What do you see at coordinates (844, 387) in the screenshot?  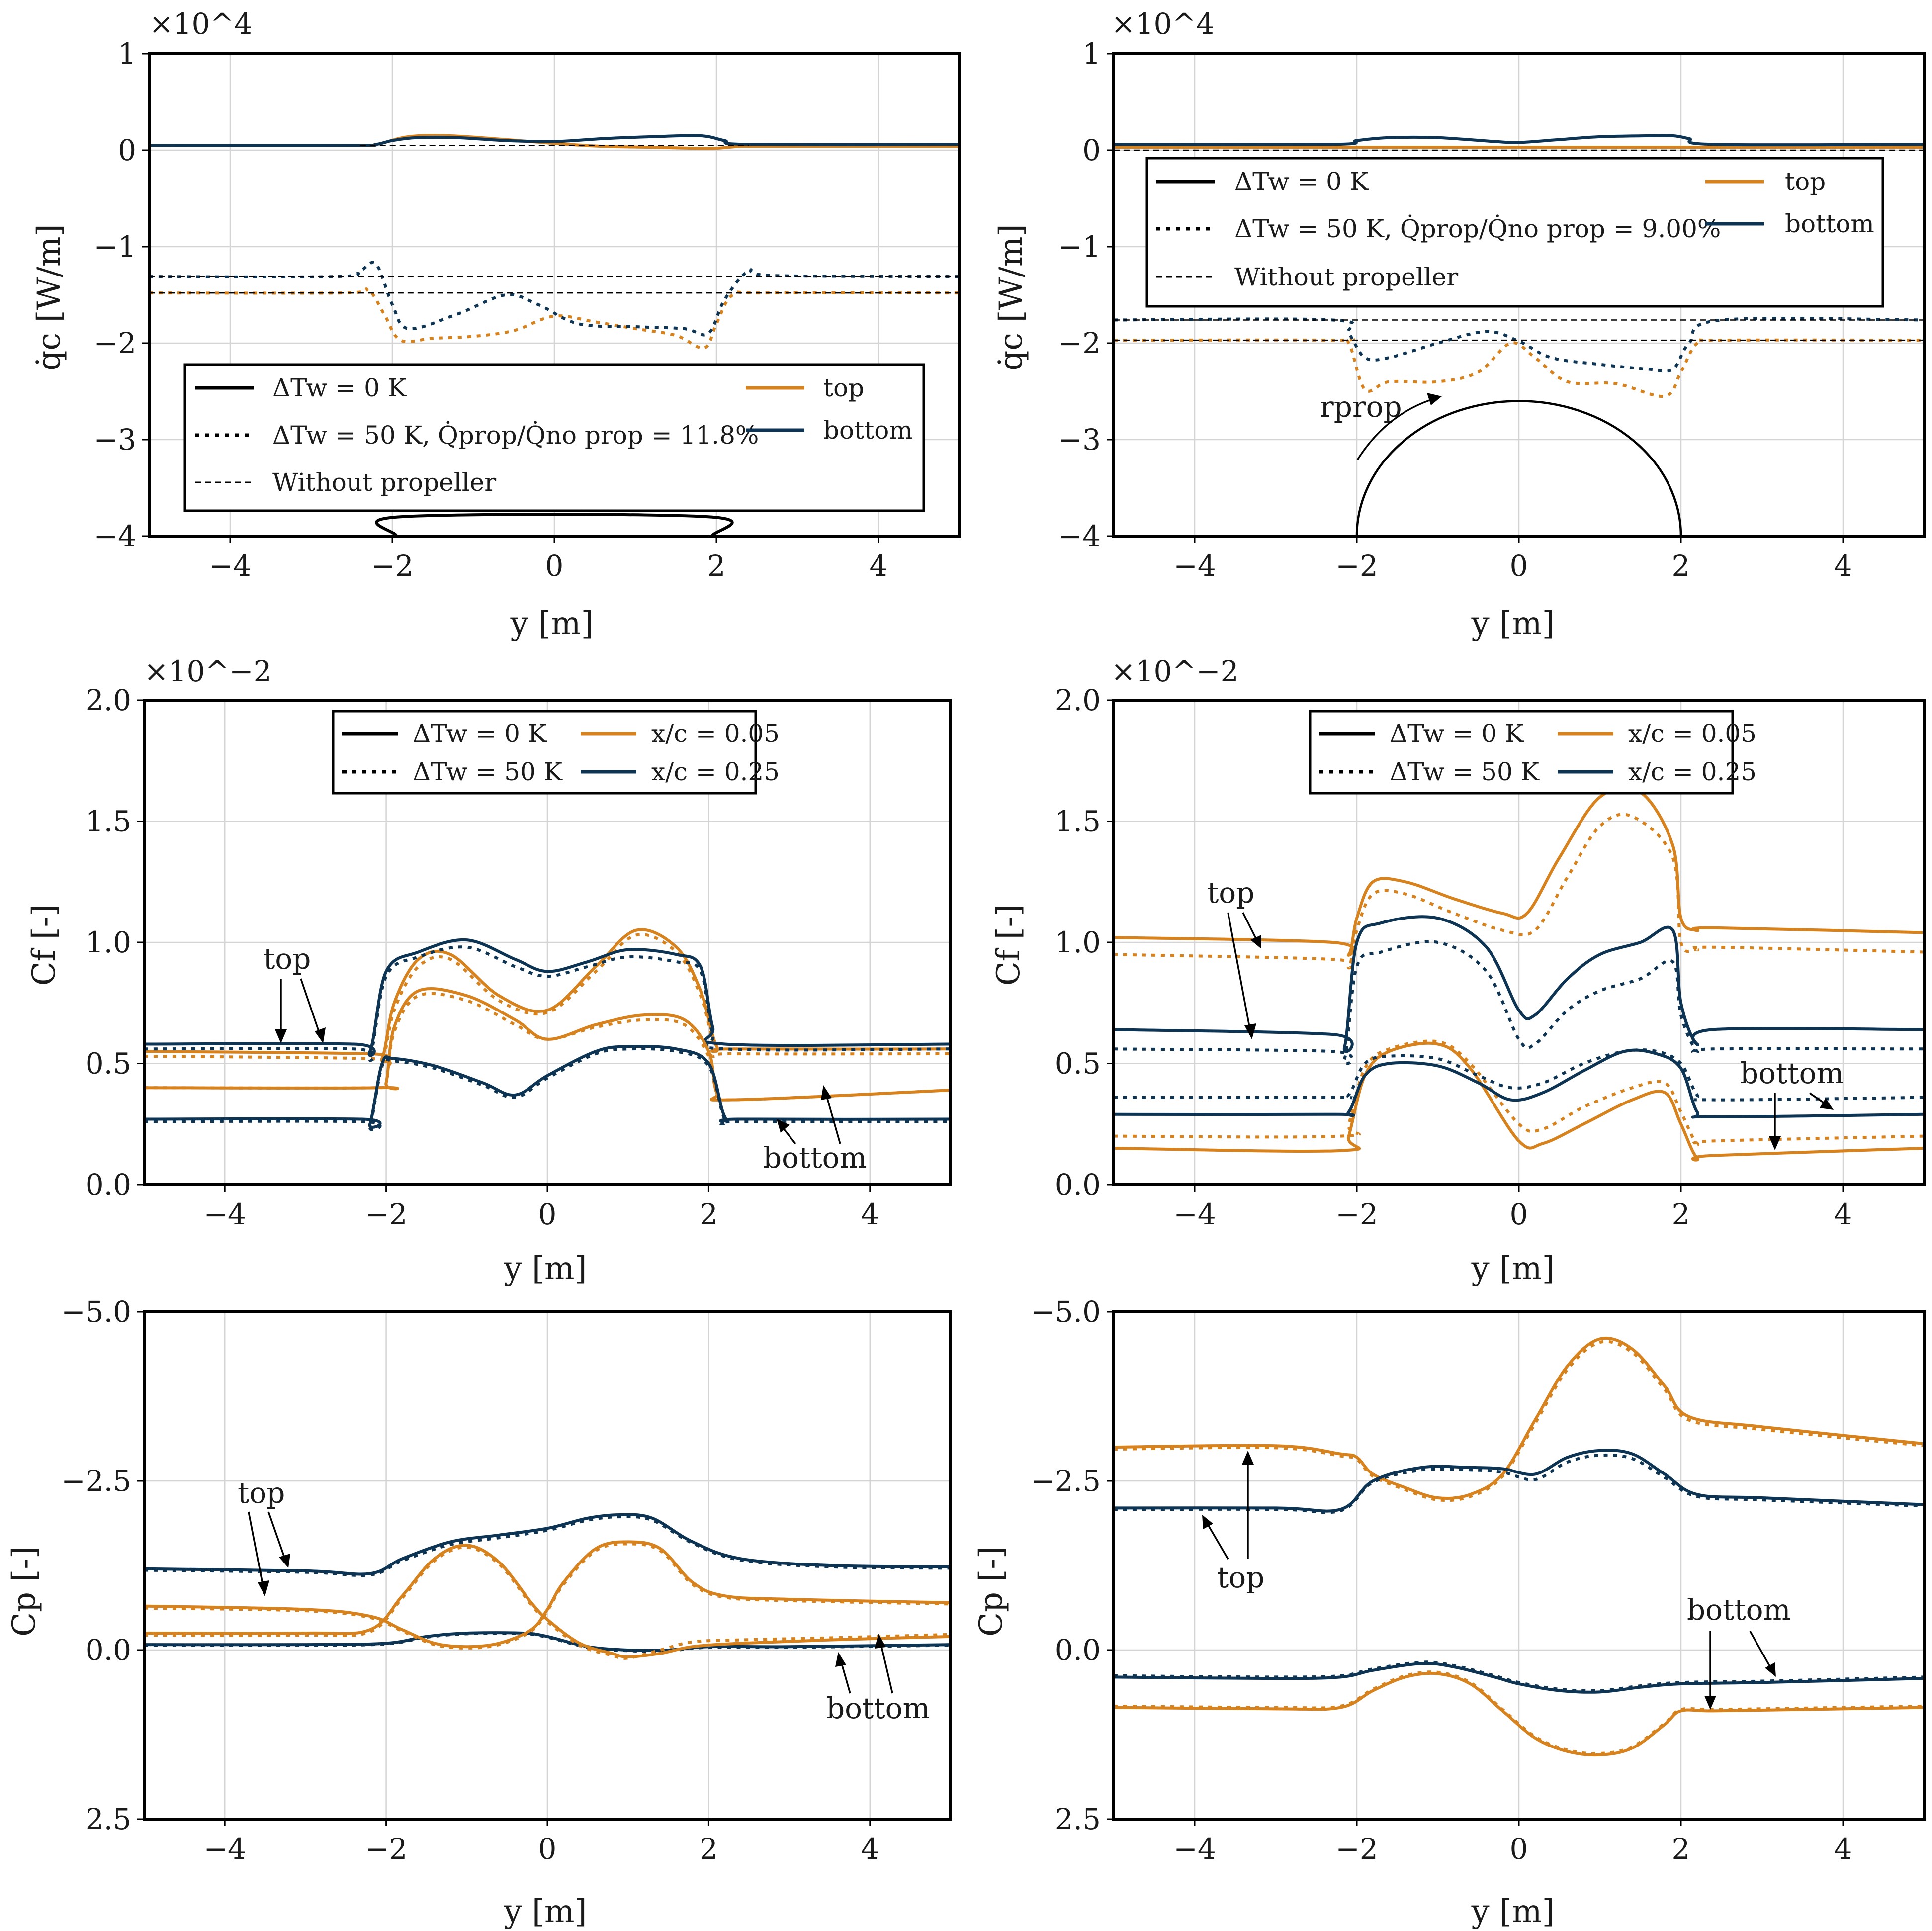 I see `legend-orange-label: top` at bounding box center [844, 387].